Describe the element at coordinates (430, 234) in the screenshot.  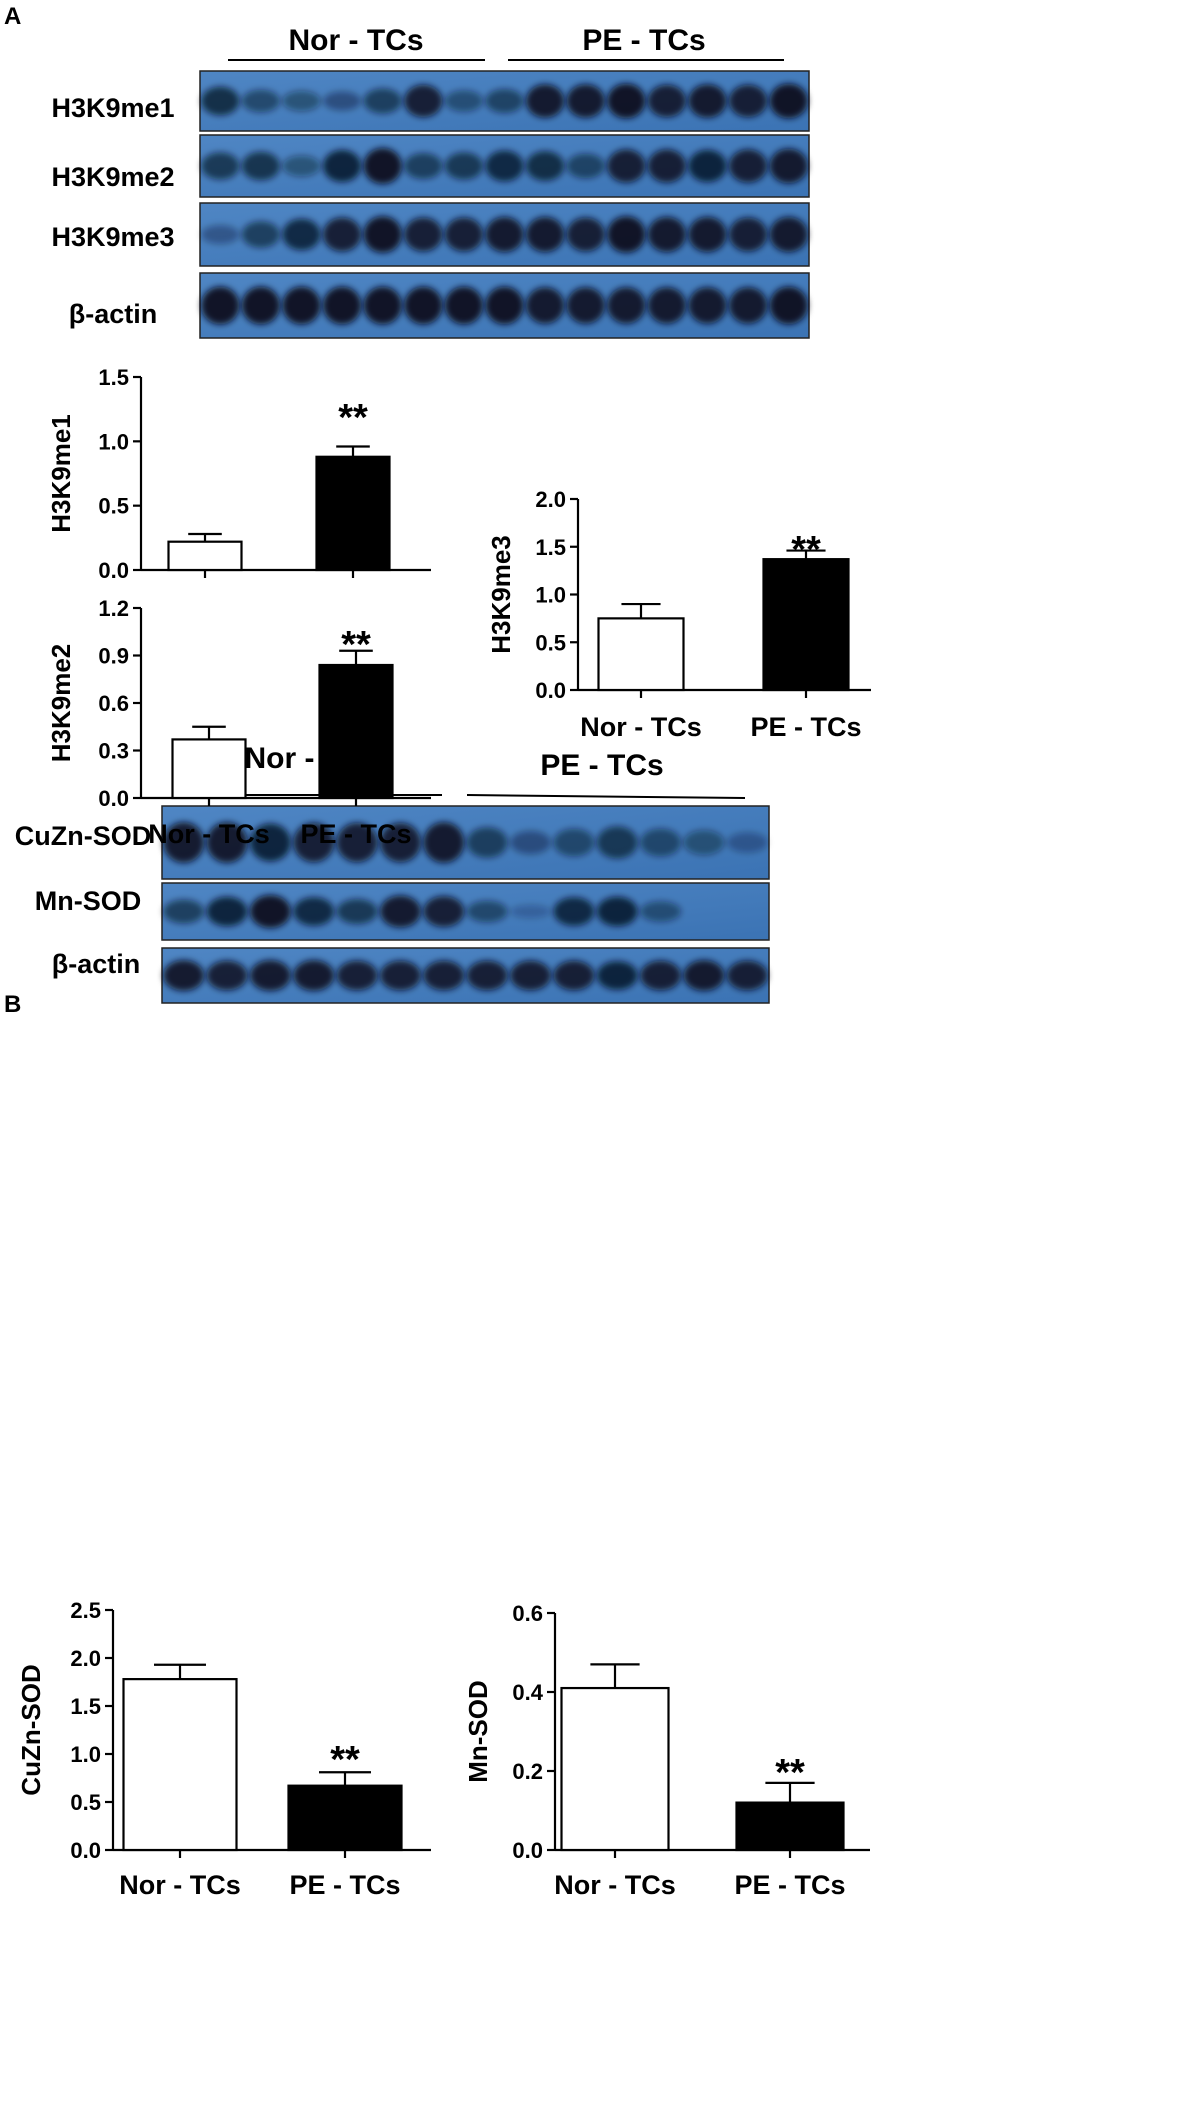
I see `blot-a-row-2: H3K9me3` at that location.